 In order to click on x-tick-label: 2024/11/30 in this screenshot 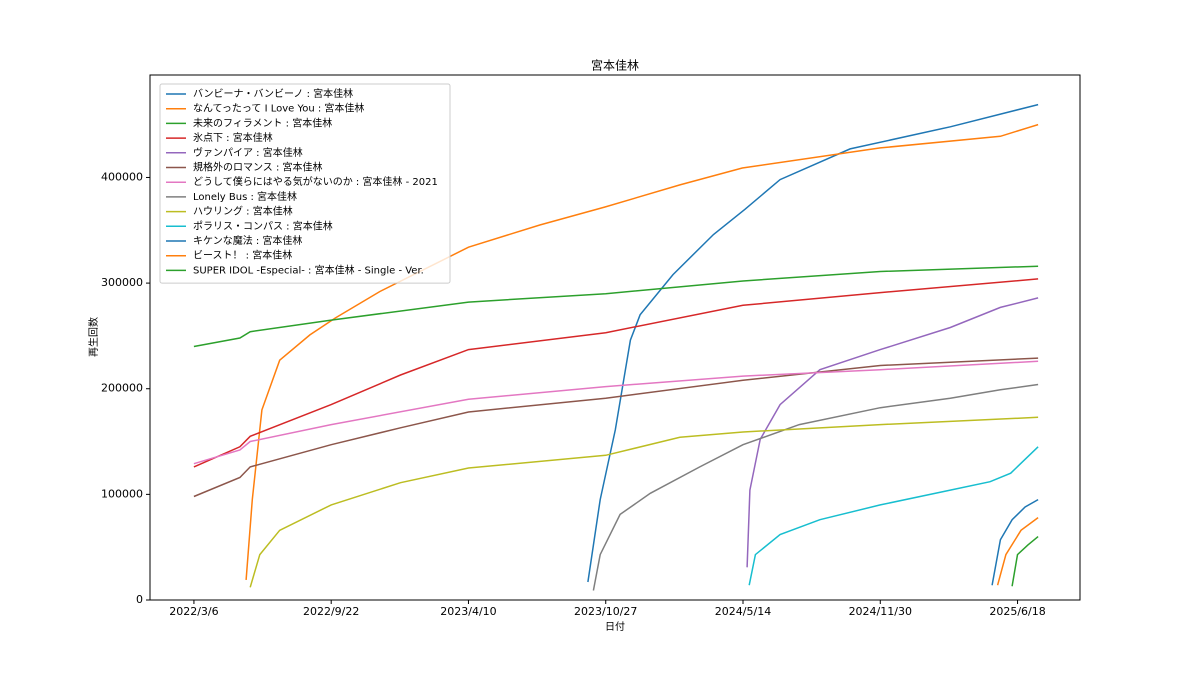, I will do `click(880, 611)`.